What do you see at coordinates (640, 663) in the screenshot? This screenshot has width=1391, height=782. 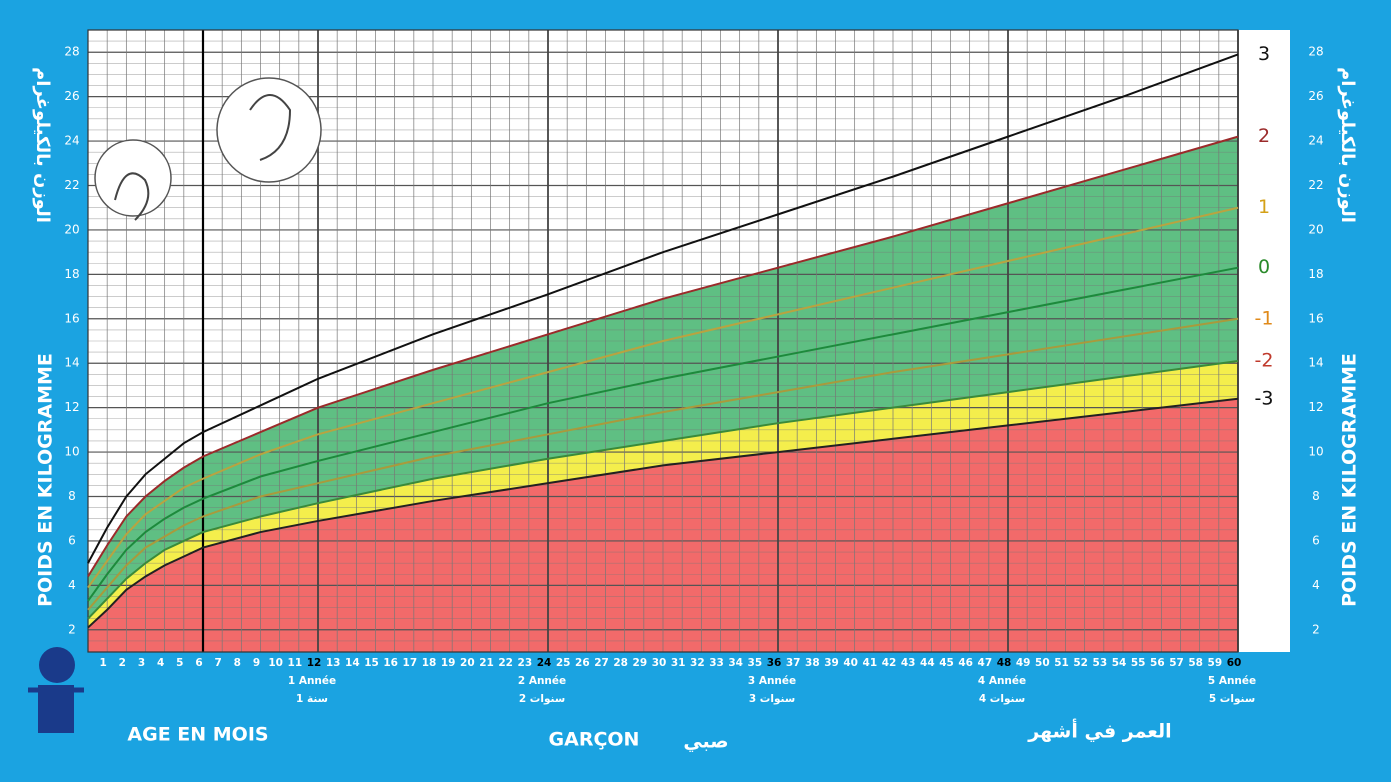 I see `x-tick-label: 29` at bounding box center [640, 663].